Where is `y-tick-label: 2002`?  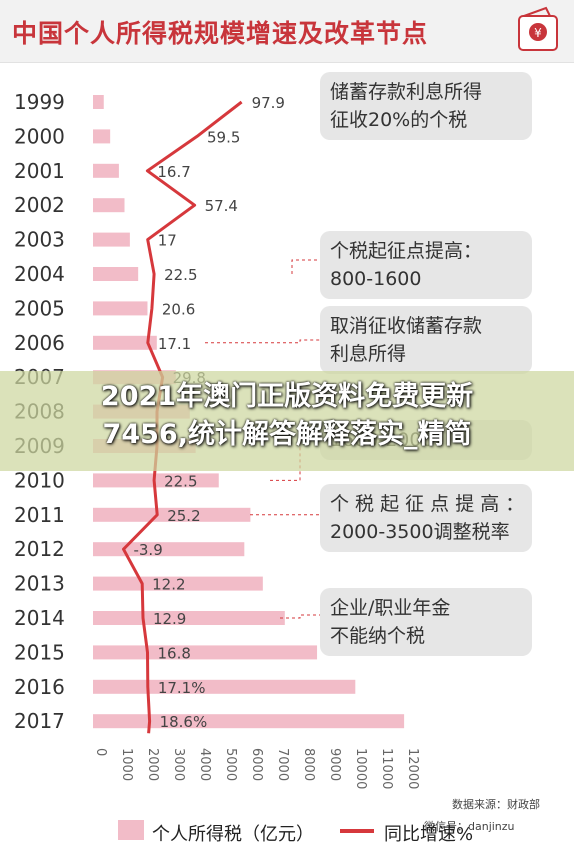 y-tick-label: 2002 is located at coordinates (39, 205).